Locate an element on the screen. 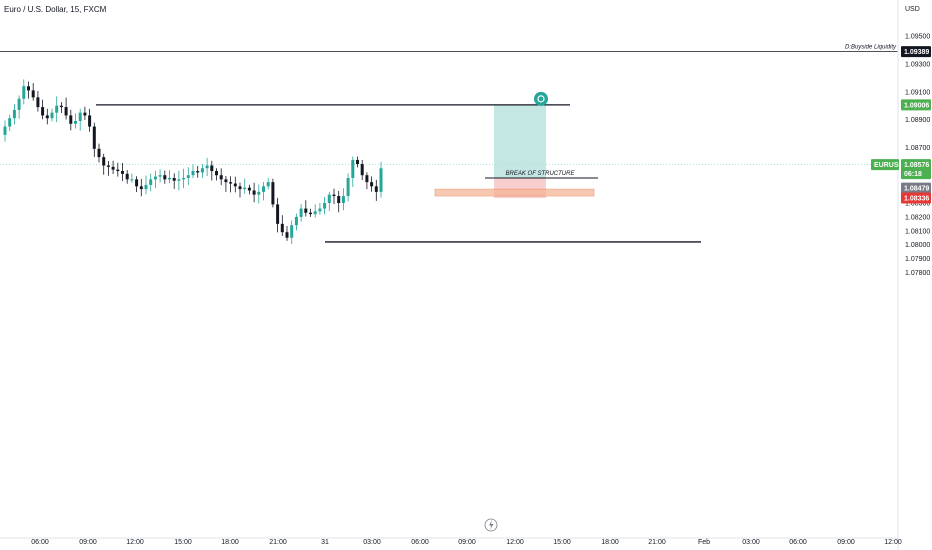 This screenshot has height=550, width=932. event-icon is located at coordinates (491, 525).